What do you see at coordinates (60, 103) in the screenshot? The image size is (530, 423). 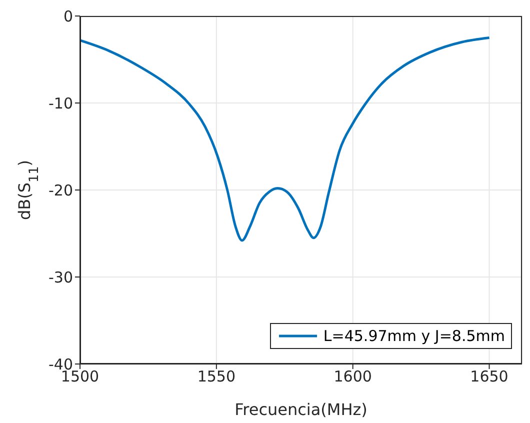 I see `y-tick-label: -10` at bounding box center [60, 103].